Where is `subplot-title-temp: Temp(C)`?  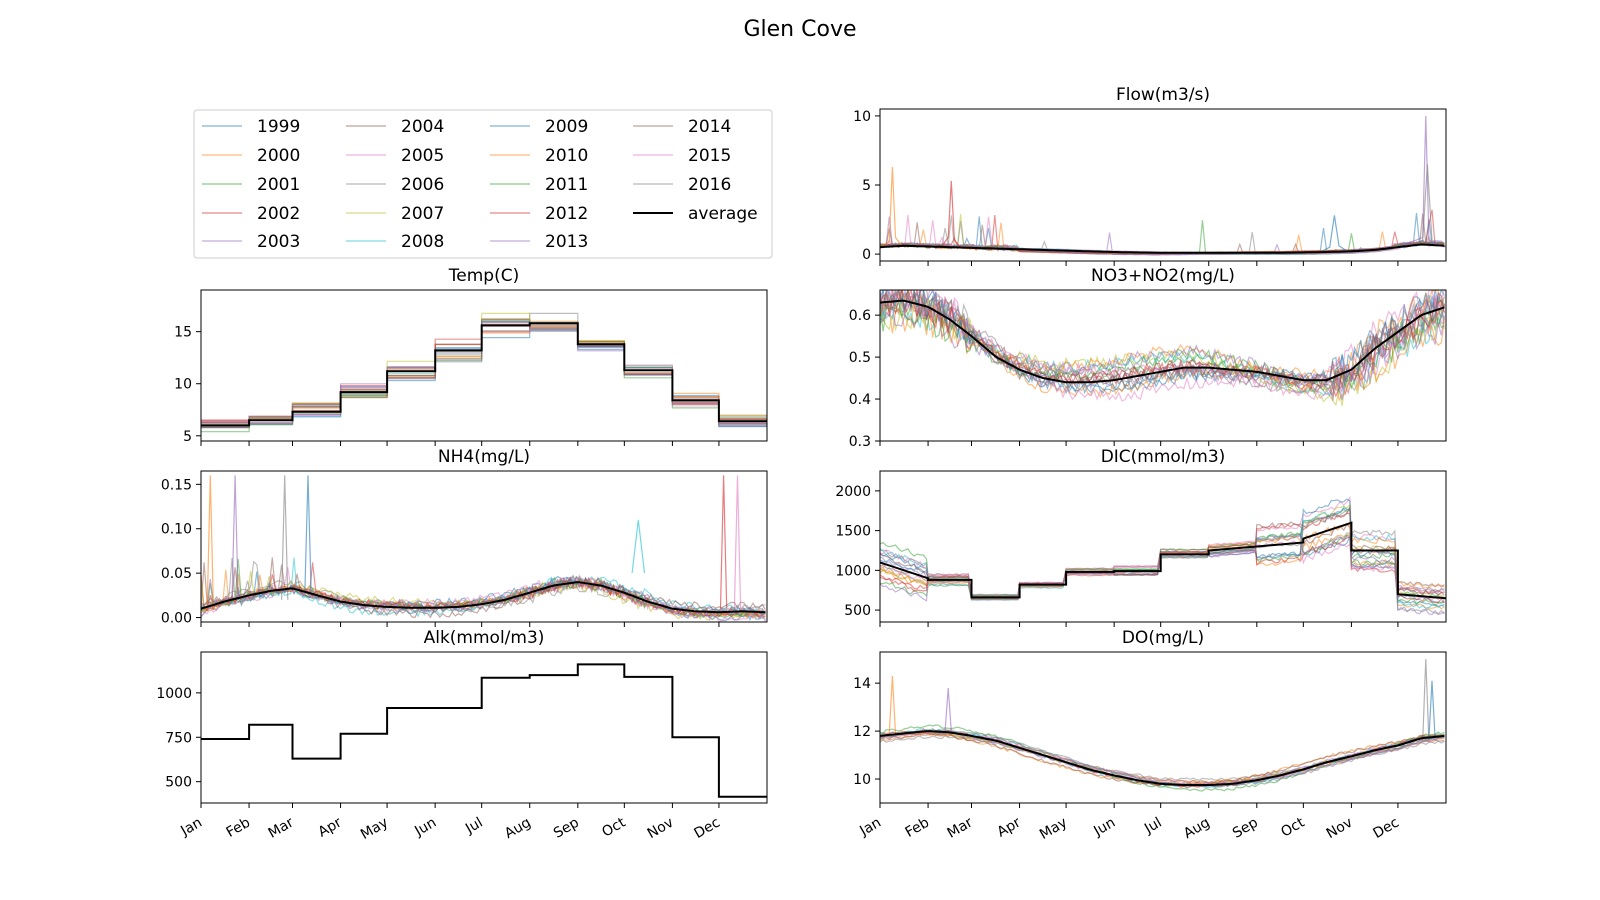
subplot-title-temp: Temp(C) is located at coordinates (483, 276).